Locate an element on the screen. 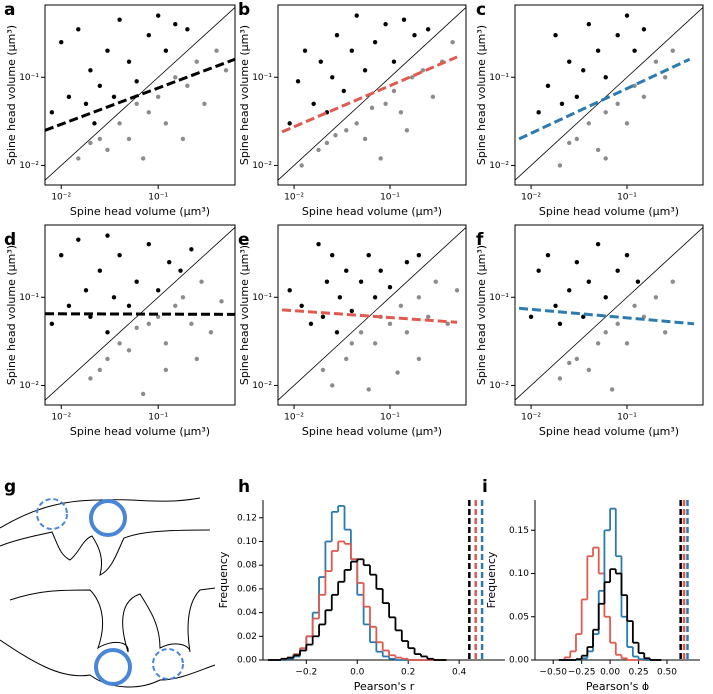  y-tick-label: 0.06 is located at coordinates (247, 589).